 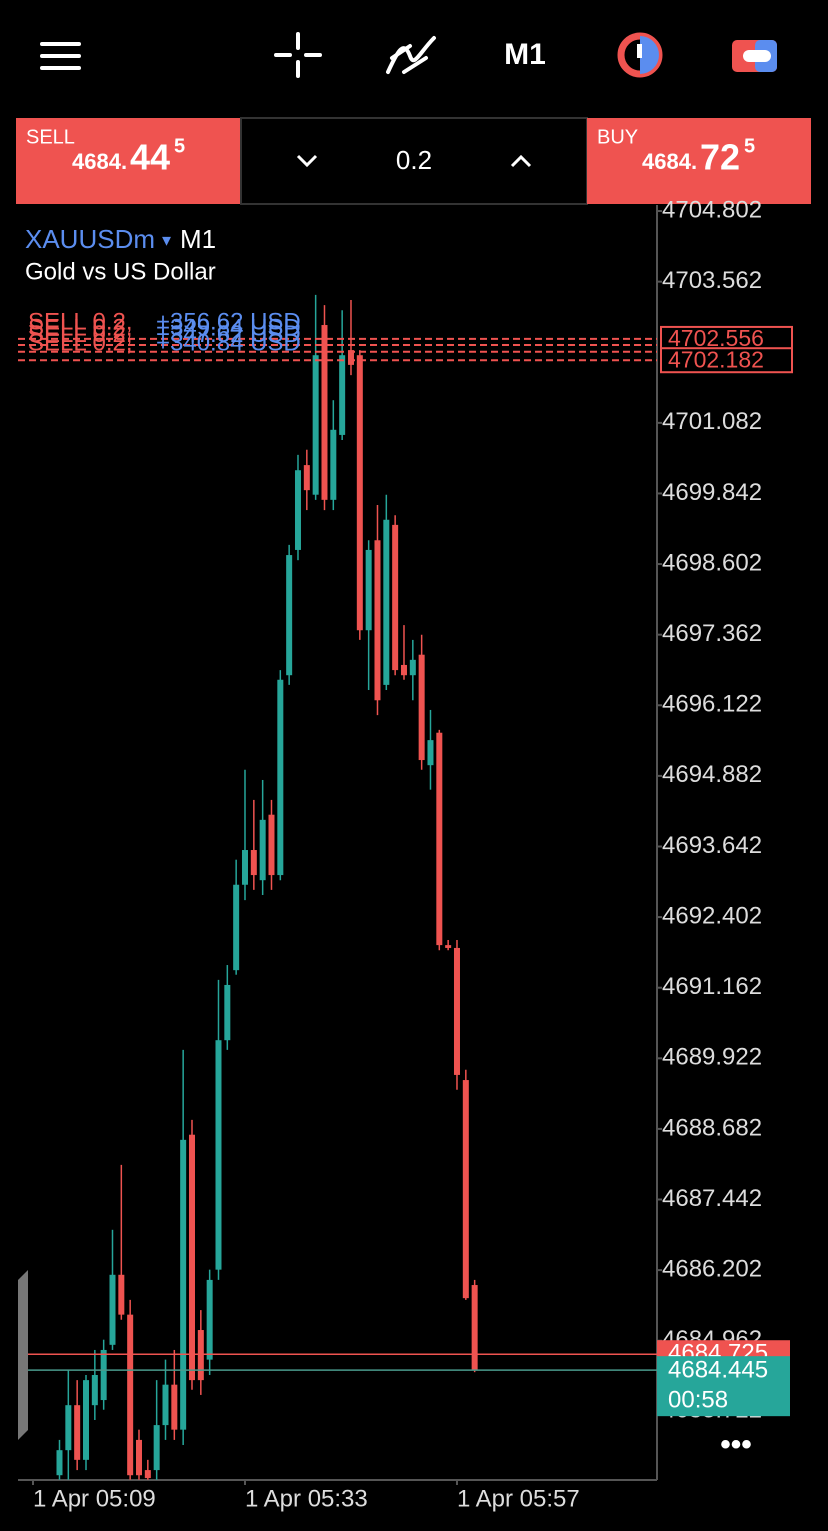 I want to click on timeframe-button: M1, so click(x=525, y=54).